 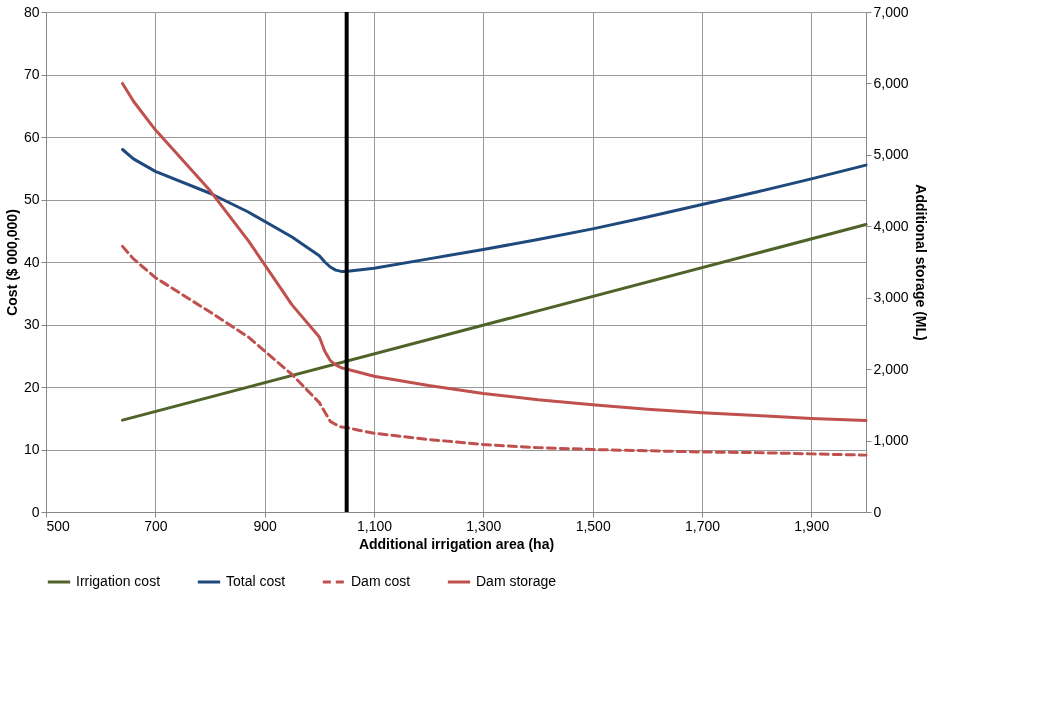 What do you see at coordinates (381, 581) in the screenshot?
I see `legend-label: Dam cost` at bounding box center [381, 581].